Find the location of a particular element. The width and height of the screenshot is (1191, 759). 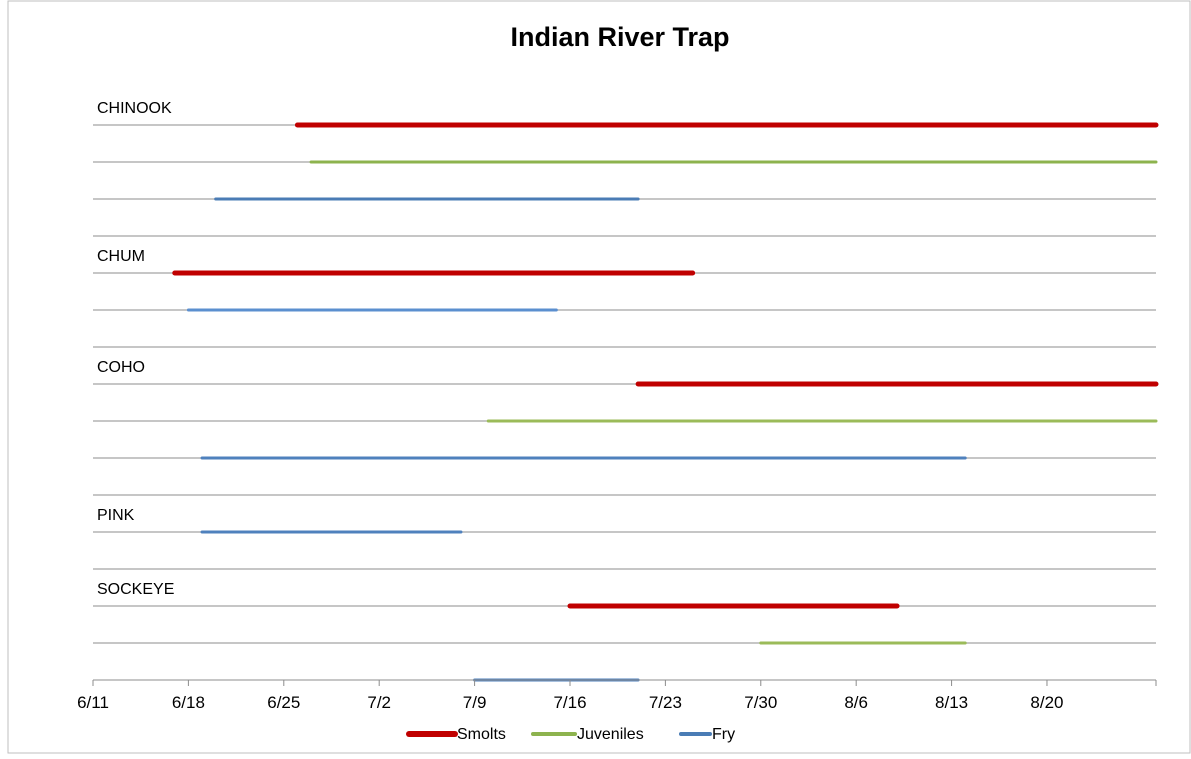

species-label-chum: CHUM is located at coordinates (121, 256).